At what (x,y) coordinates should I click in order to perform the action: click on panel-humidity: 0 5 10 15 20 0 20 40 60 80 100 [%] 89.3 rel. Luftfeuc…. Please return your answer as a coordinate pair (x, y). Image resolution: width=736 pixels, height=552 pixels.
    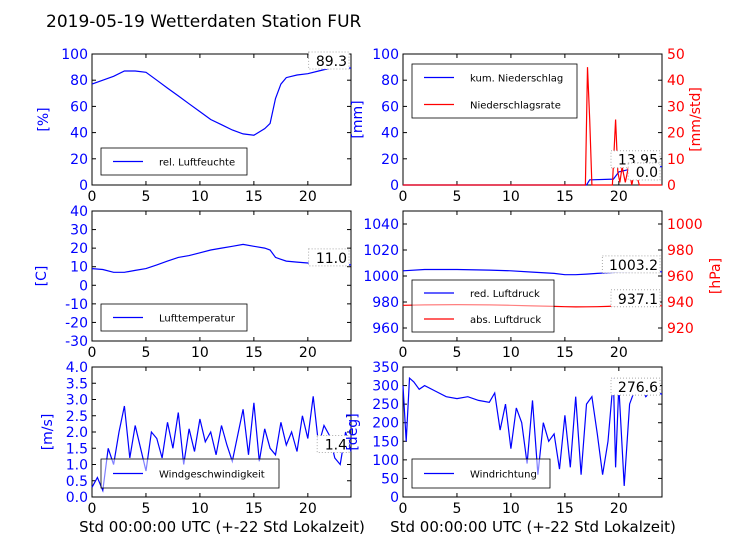
    Looking at the image, I should click on (194, 126).